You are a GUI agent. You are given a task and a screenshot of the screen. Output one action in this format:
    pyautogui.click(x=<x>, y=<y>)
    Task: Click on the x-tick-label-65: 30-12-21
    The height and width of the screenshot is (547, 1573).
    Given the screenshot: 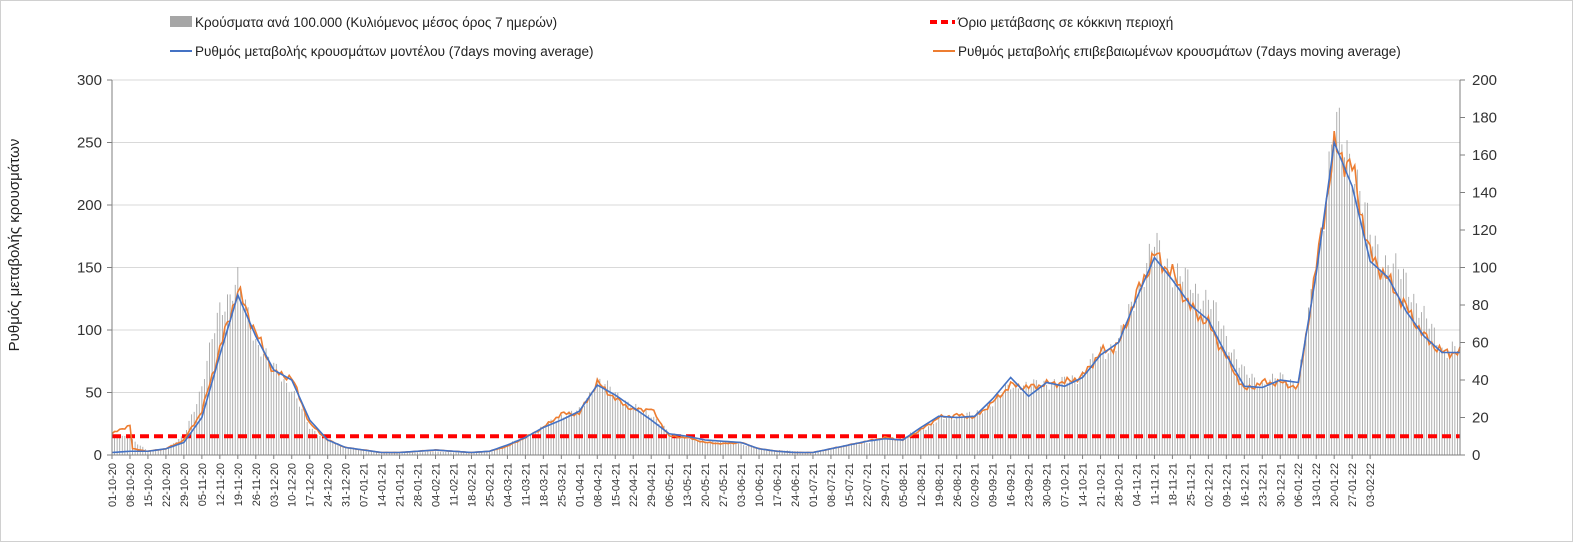 What is the action you would take?
    pyautogui.click(x=1281, y=485)
    